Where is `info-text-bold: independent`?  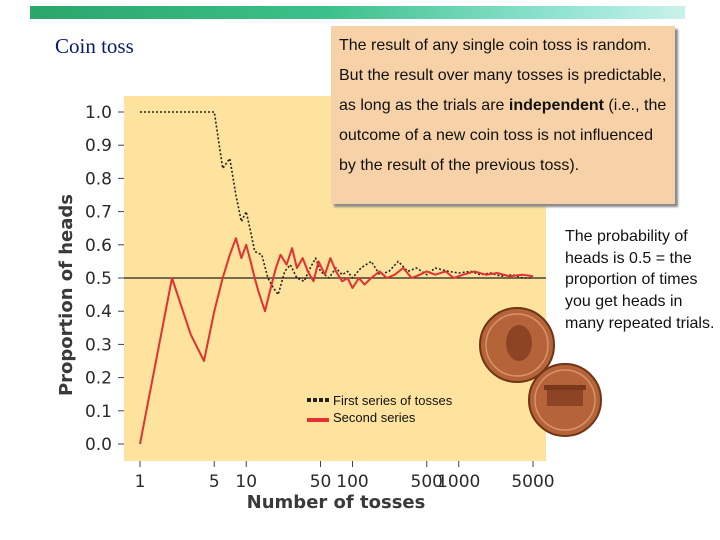
info-text-bold: independent is located at coordinates (556, 105).